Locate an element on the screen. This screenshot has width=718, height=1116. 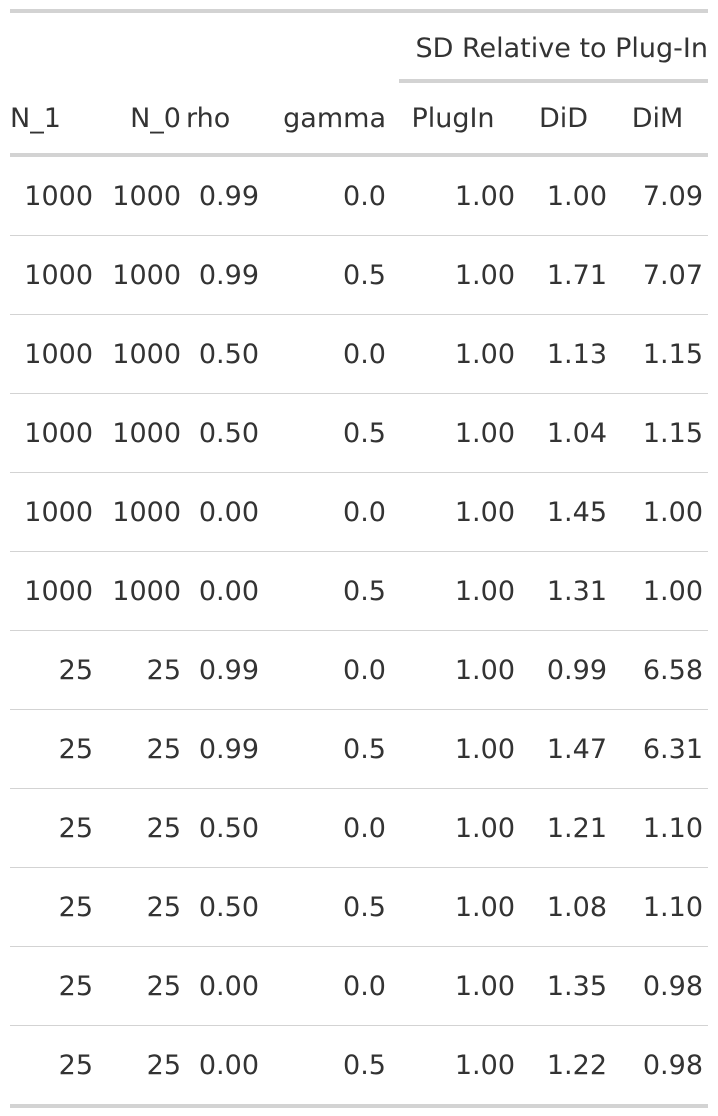
cell-dim: 7.07 is located at coordinates (660, 275).